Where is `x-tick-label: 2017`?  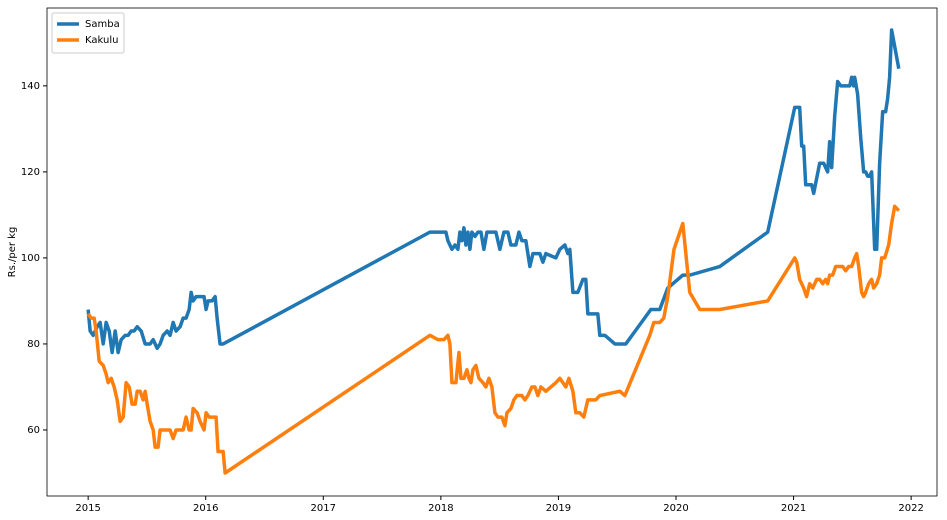 x-tick-label: 2017 is located at coordinates (323, 508).